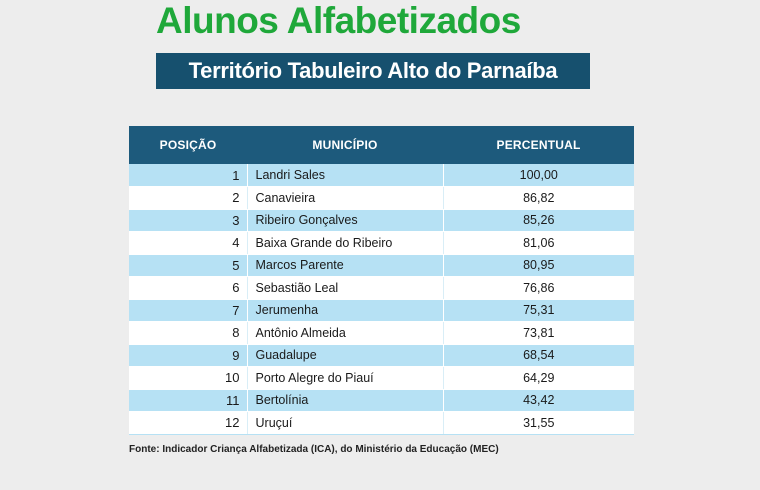 The image size is (760, 490). What do you see at coordinates (344, 198) in the screenshot?
I see `row-municipio: Canavieira` at bounding box center [344, 198].